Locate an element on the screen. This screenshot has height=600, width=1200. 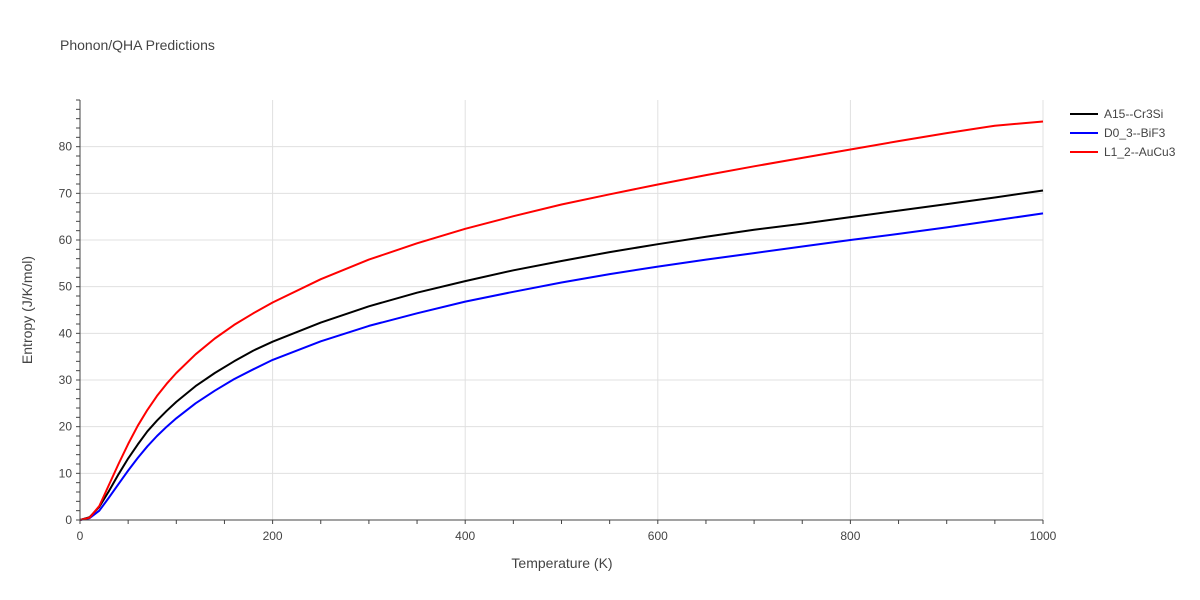
x-tick-label: 200 is located at coordinates (273, 536).